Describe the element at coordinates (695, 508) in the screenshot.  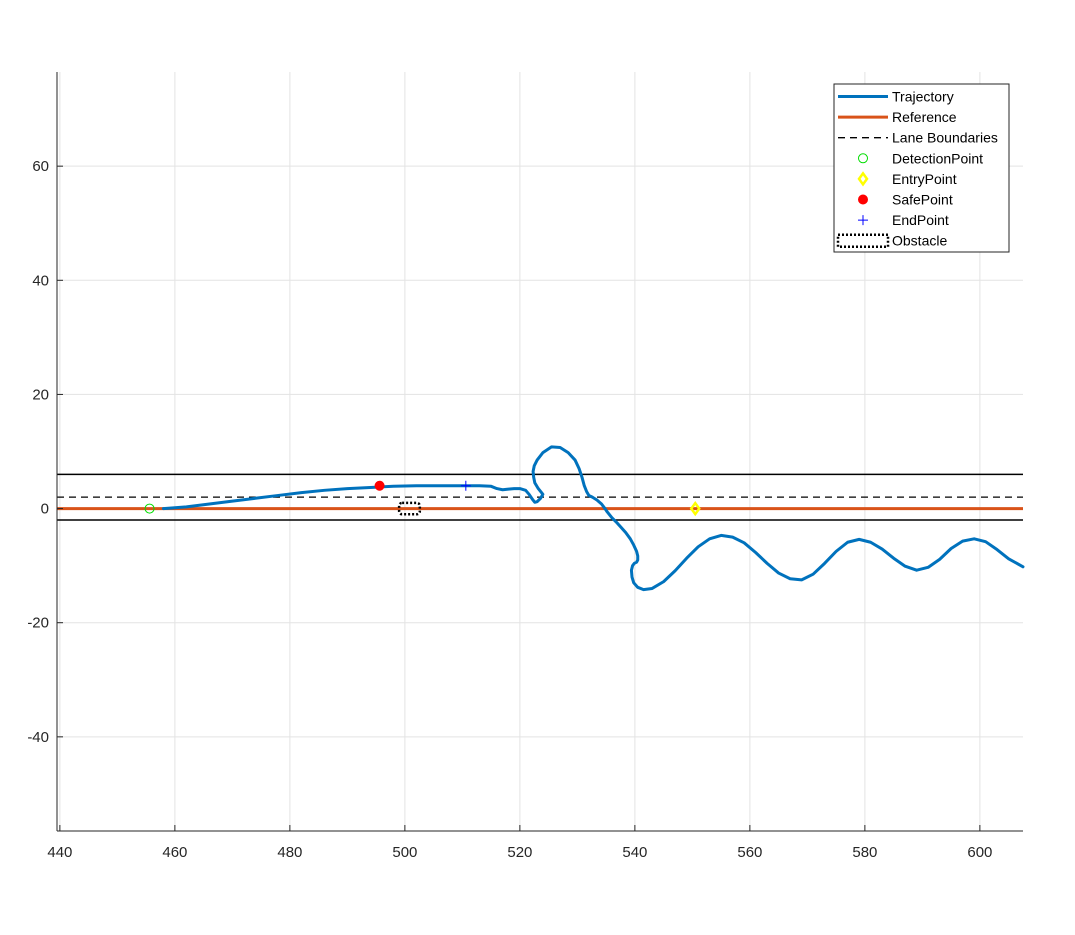
I see `entrypoint-marker` at that location.